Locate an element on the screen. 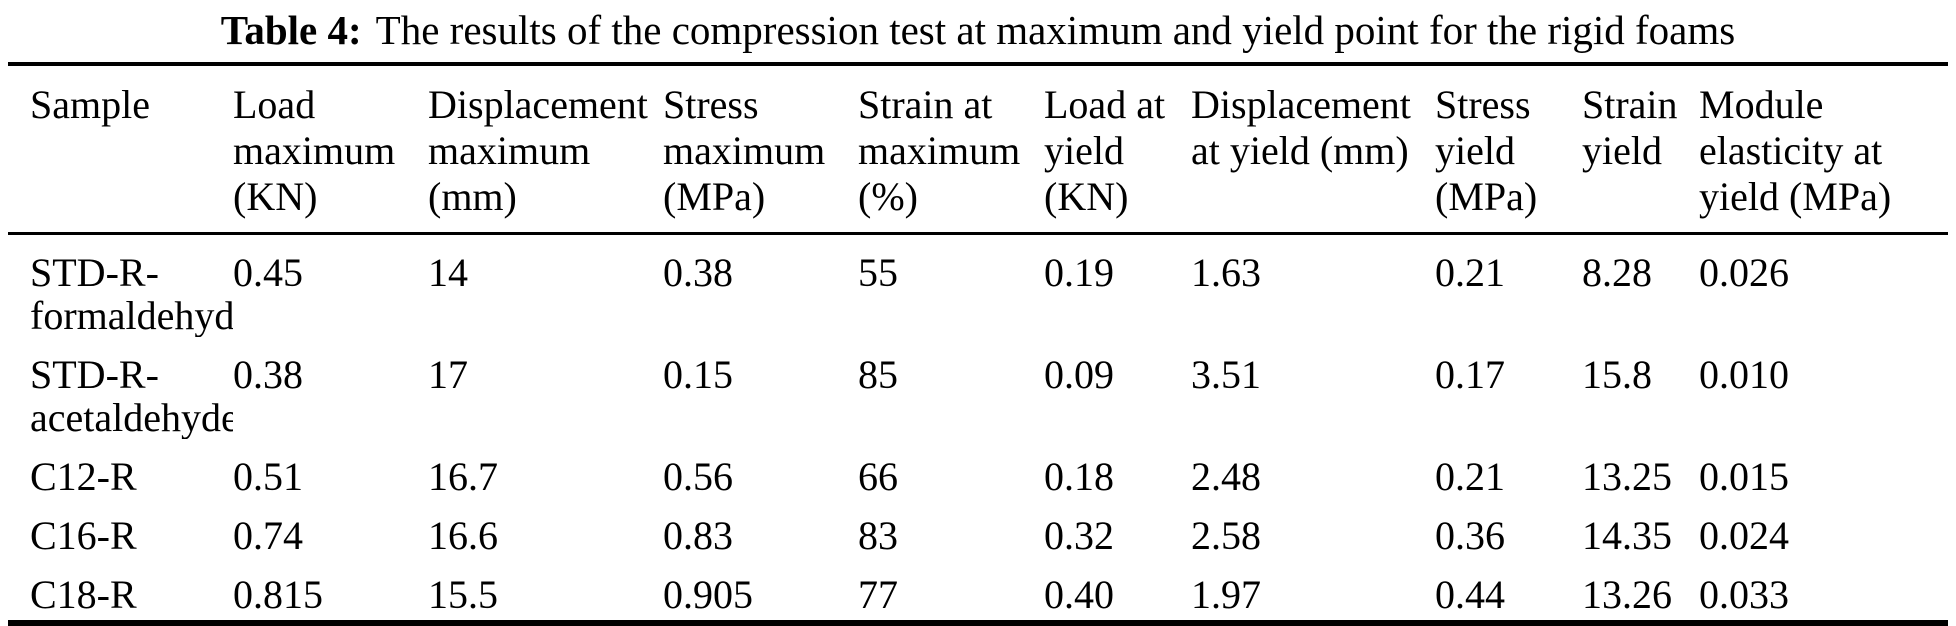 This screenshot has height=626, width=1956. value-cell: 0.905 is located at coordinates (708, 594).